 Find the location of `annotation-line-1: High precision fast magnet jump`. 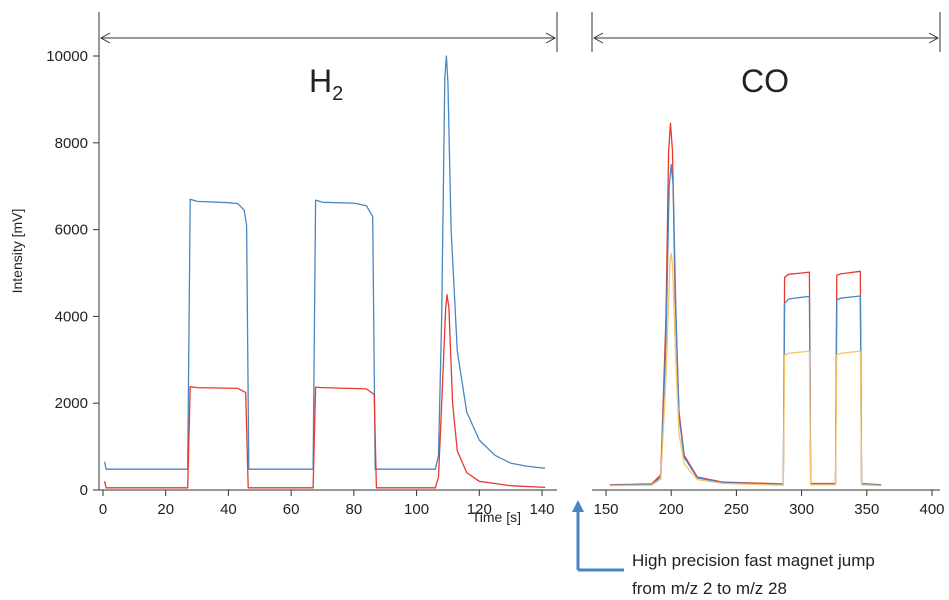

annotation-line-1: High precision fast magnet jump is located at coordinates (753, 560).